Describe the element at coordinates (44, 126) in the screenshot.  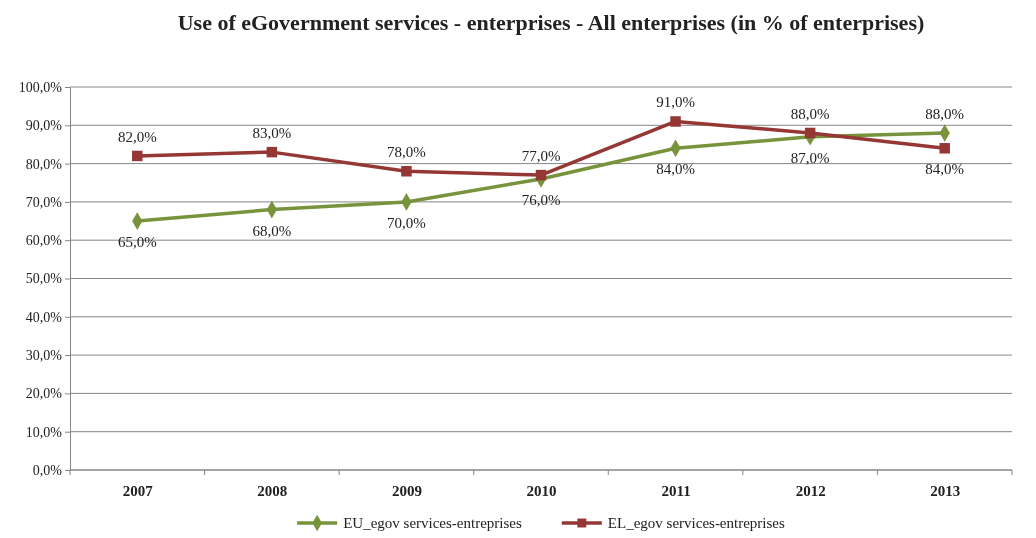
I see `y-tick-label: 90,0%` at that location.